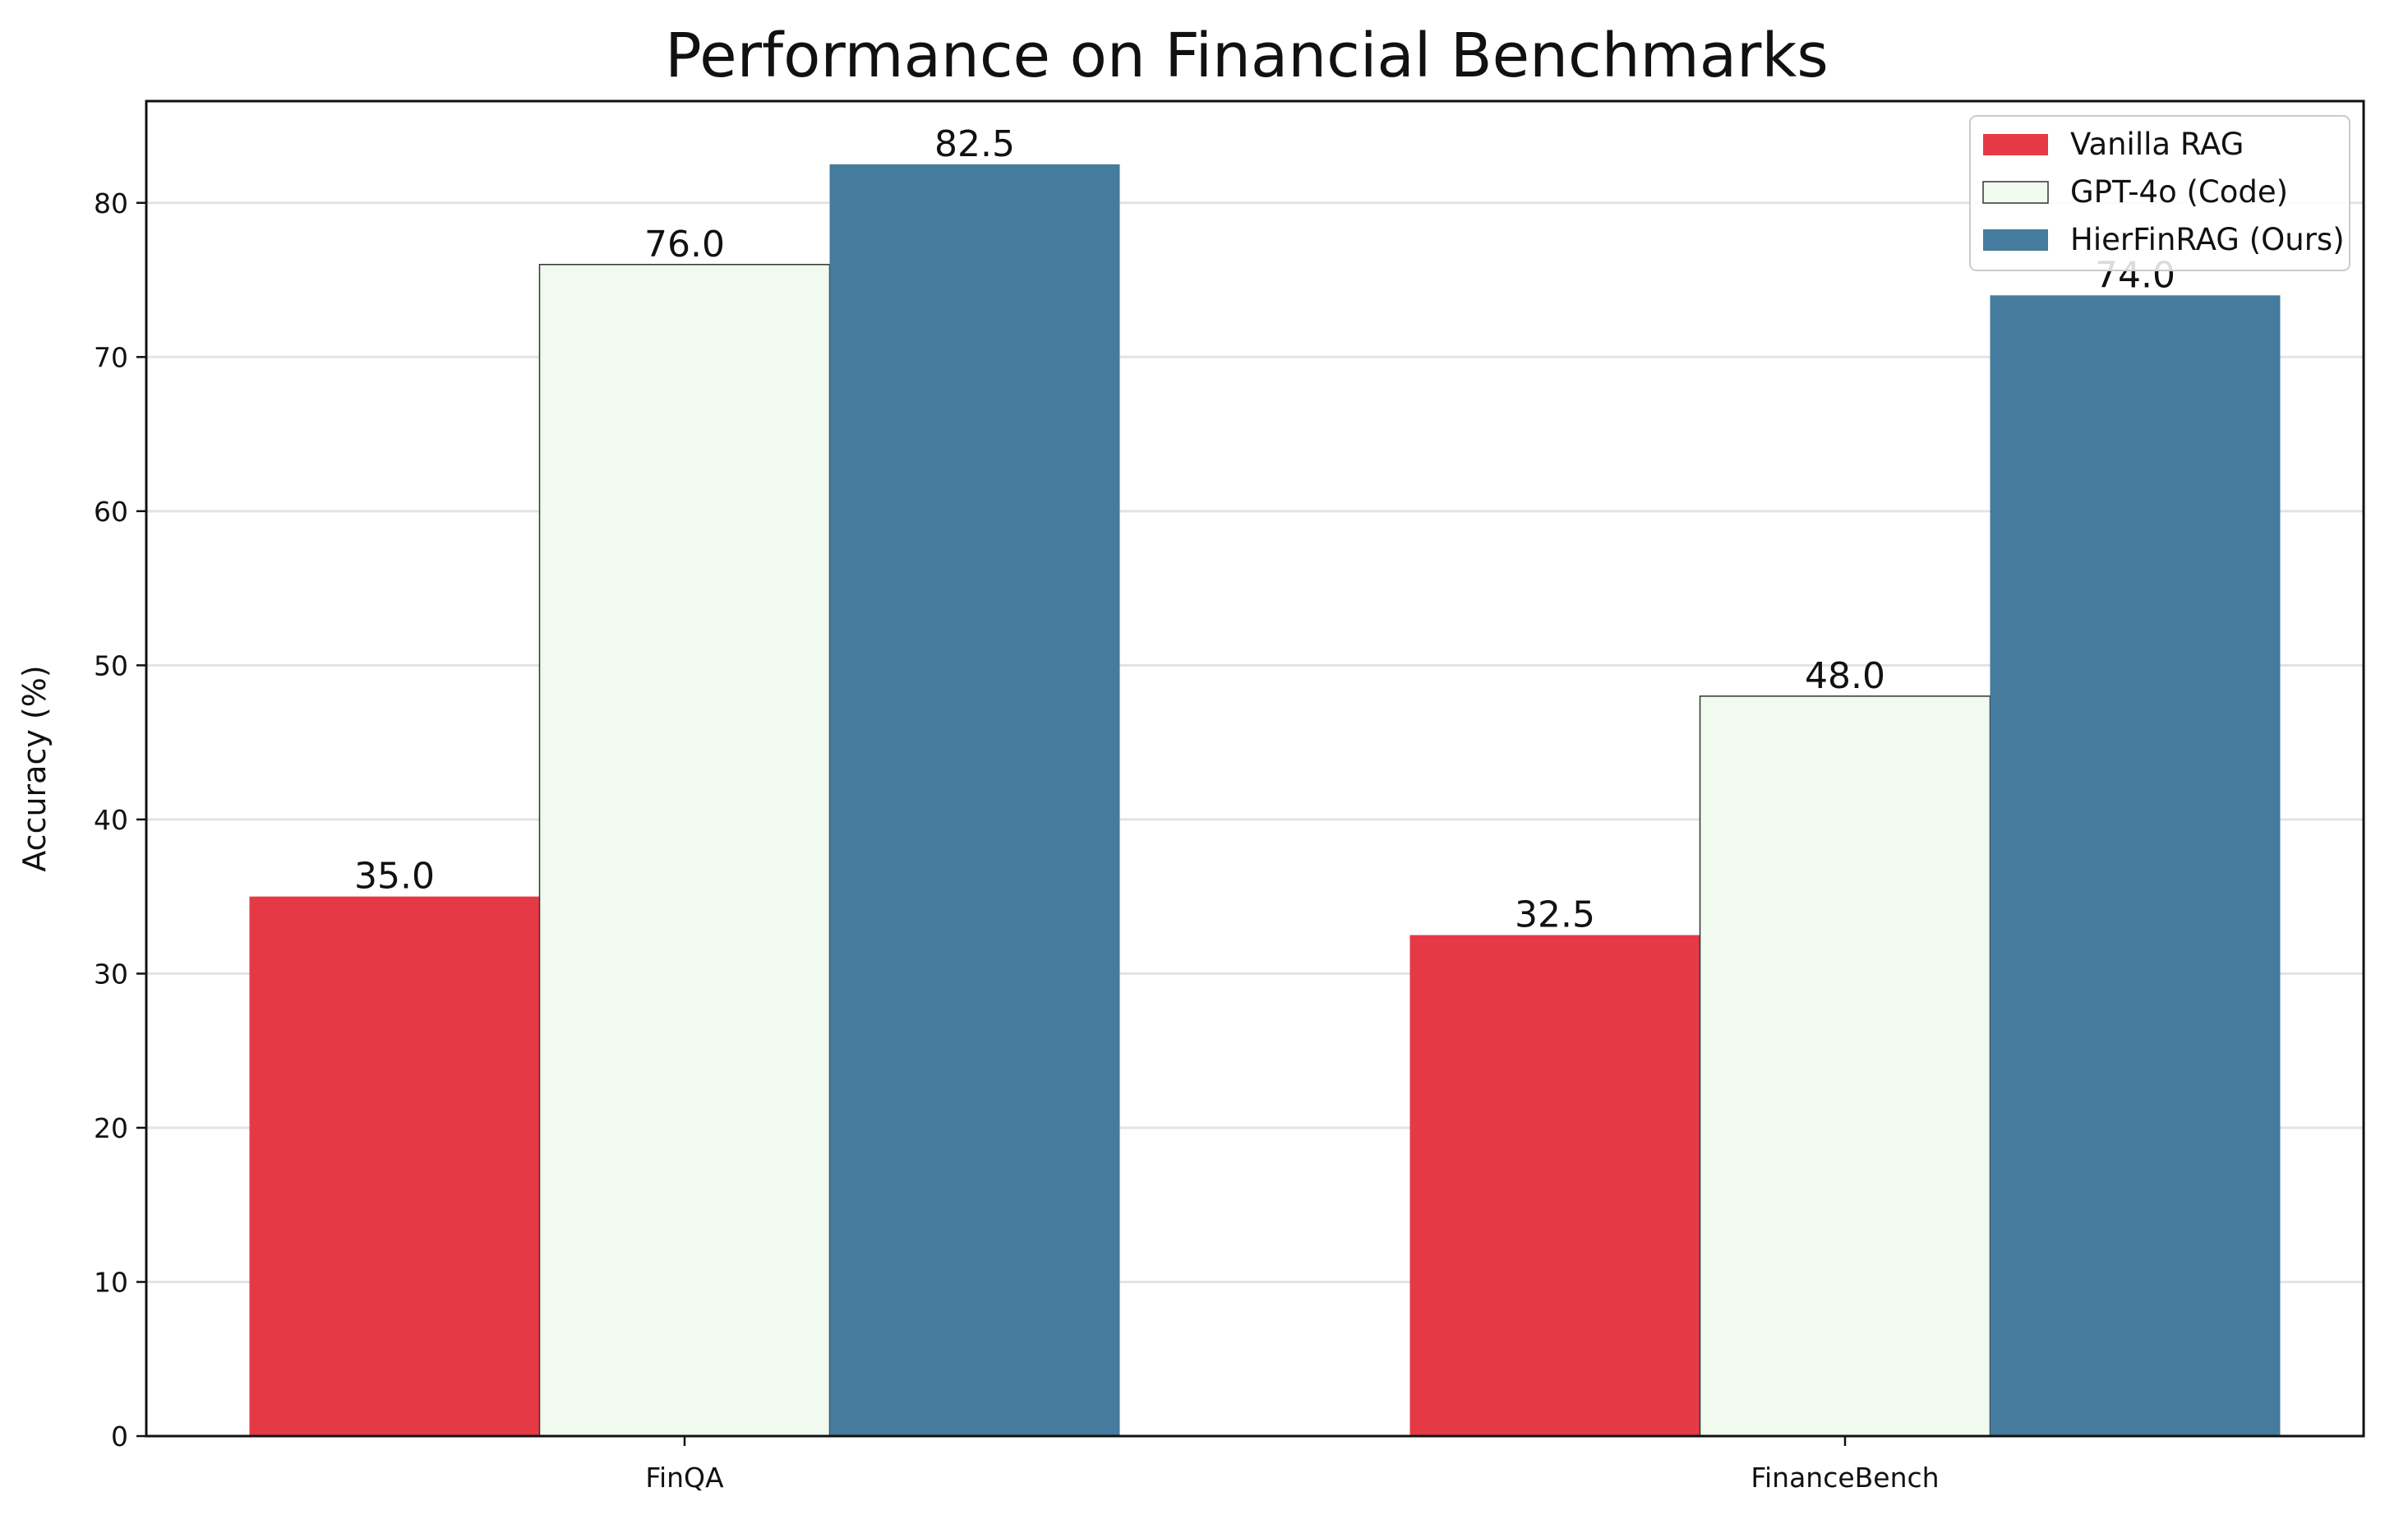 The image size is (2408, 1515). Describe the element at coordinates (111, 665) in the screenshot. I see `y-tick-label: 50` at that location.